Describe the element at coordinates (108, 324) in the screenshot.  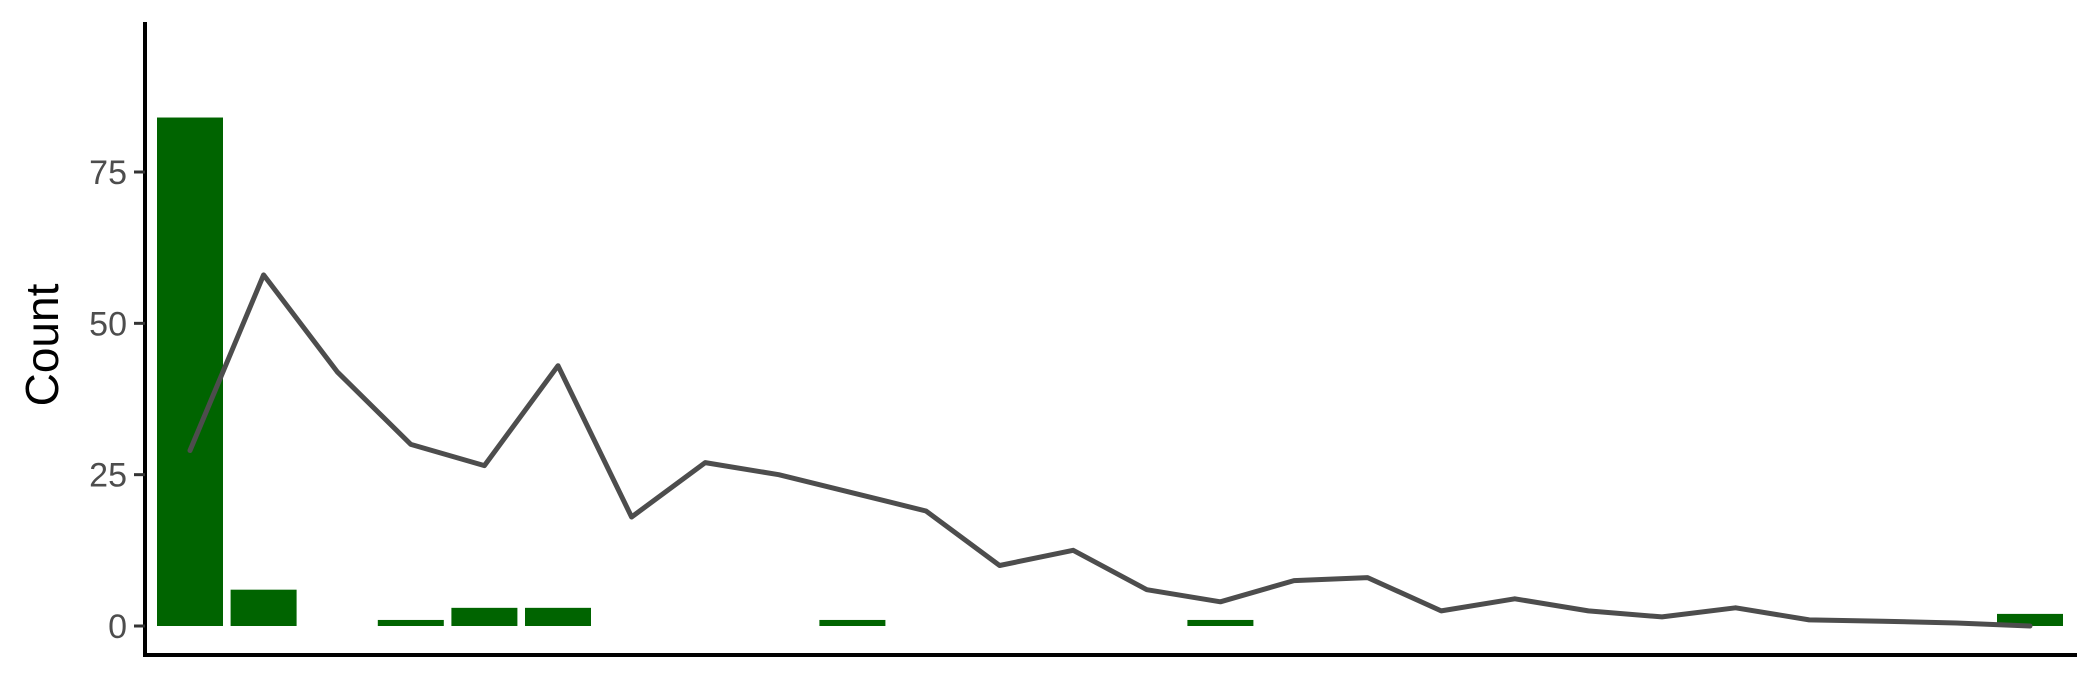
I see `y-tick-label: 50` at that location.